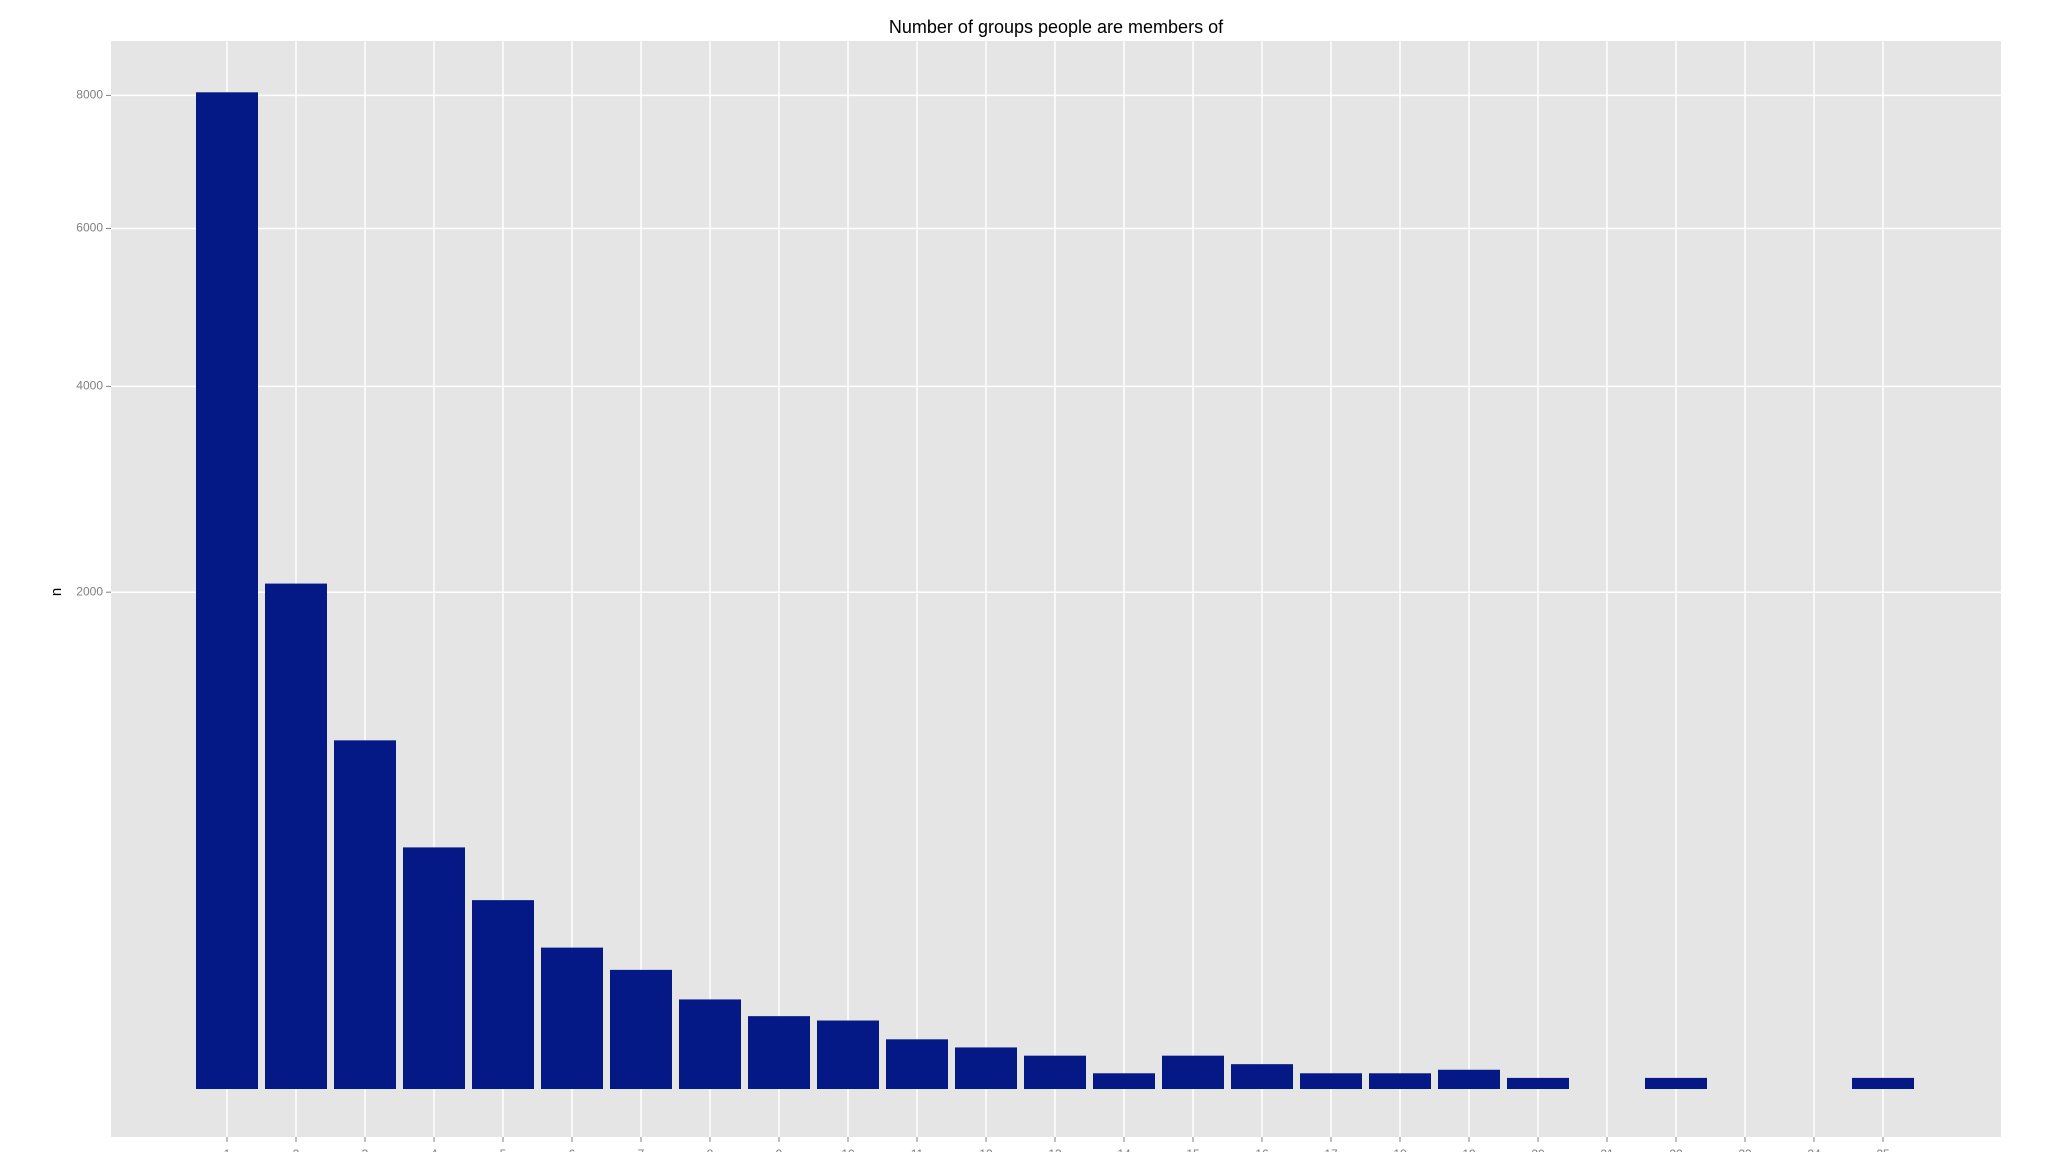 The width and height of the screenshot is (2048, 1152). Describe the element at coordinates (572, 1149) in the screenshot. I see `x-tick-label: 6` at that location.